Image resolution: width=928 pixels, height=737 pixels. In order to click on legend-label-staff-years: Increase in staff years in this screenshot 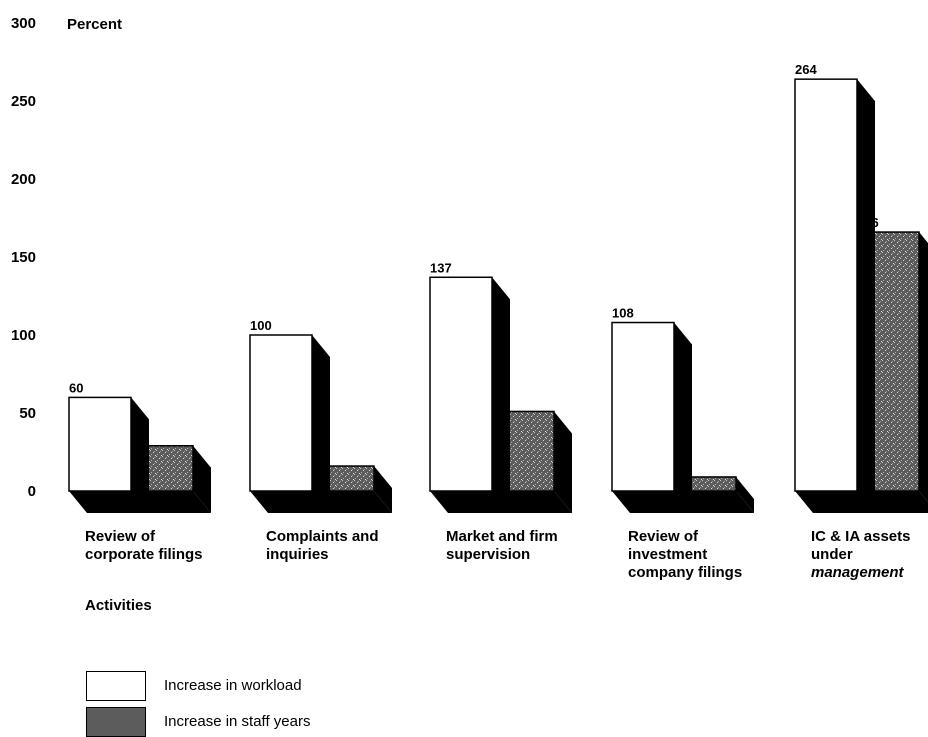, I will do `click(237, 721)`.